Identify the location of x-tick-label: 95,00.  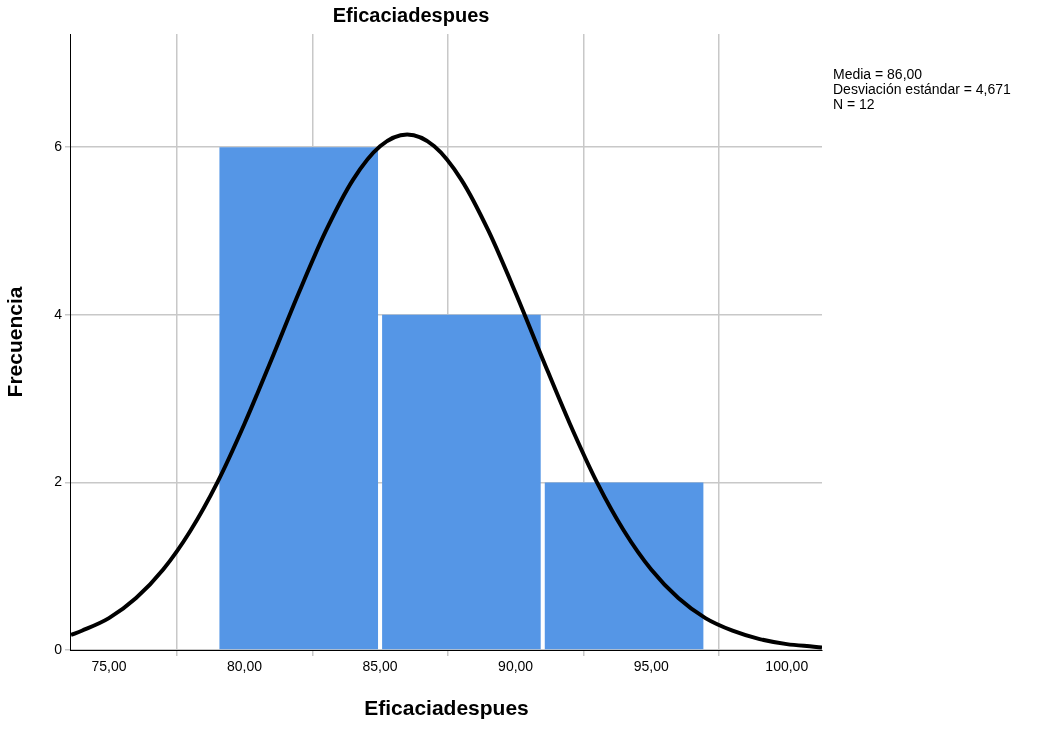
(651, 666).